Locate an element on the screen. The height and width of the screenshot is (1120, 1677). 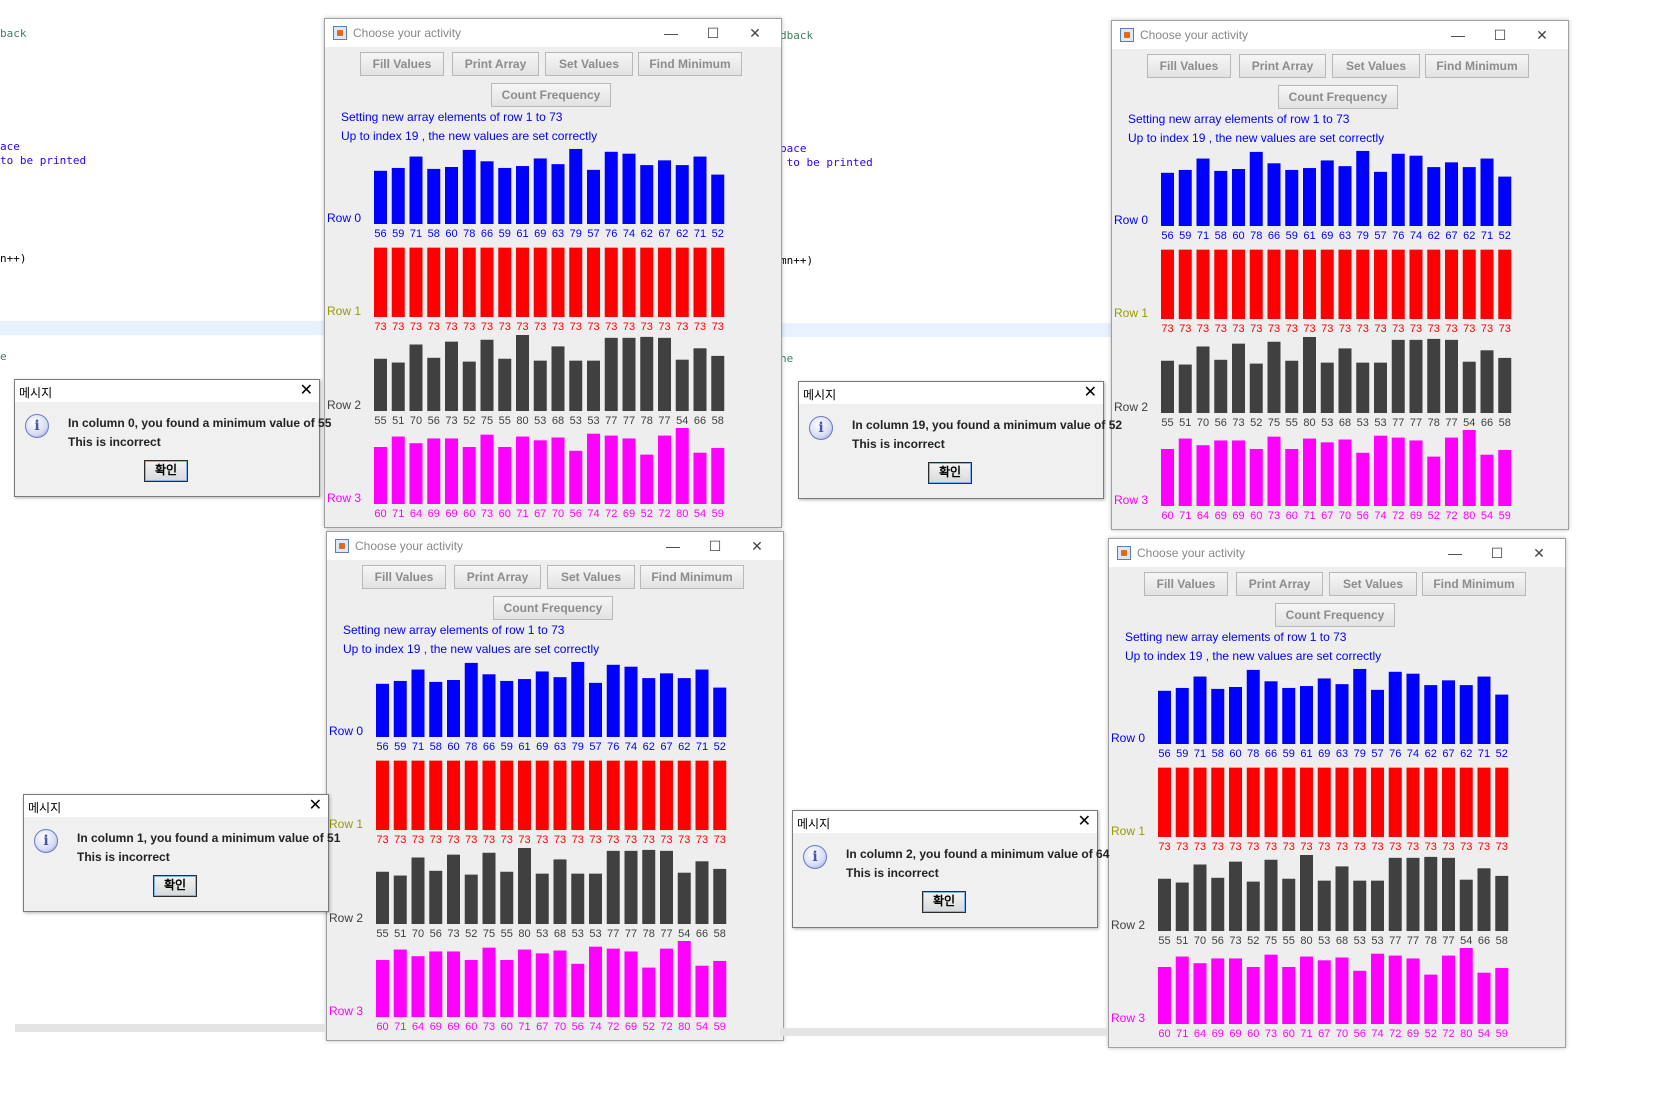
code-fragment: back is located at coordinates (13, 33).